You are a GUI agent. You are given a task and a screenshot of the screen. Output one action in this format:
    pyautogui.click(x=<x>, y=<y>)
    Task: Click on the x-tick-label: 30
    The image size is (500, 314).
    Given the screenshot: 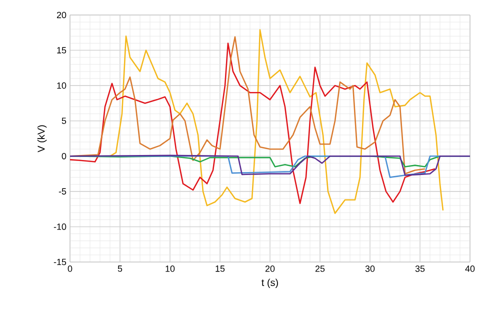 What is the action you would take?
    pyautogui.click(x=370, y=269)
    